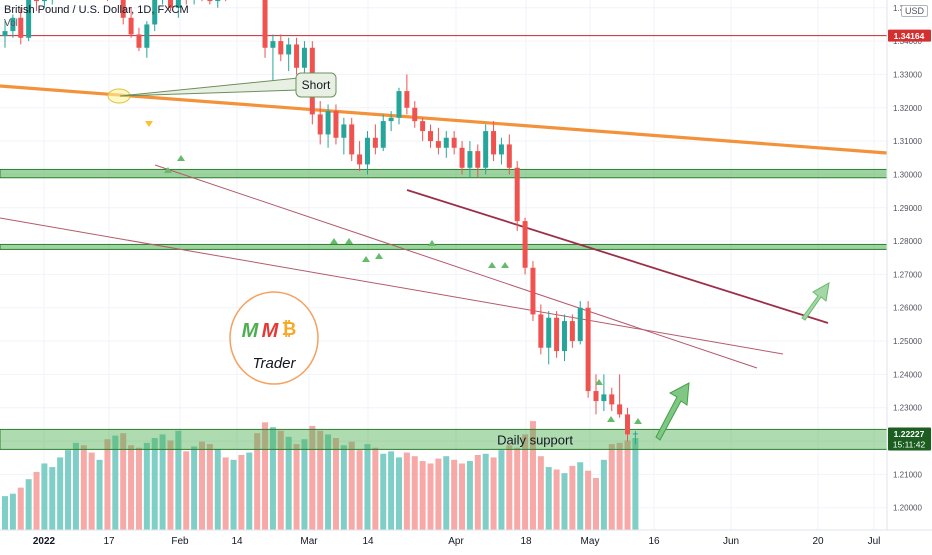  What do you see at coordinates (907, 241) in the screenshot?
I see `y-tick-label: 1.28000` at bounding box center [907, 241].